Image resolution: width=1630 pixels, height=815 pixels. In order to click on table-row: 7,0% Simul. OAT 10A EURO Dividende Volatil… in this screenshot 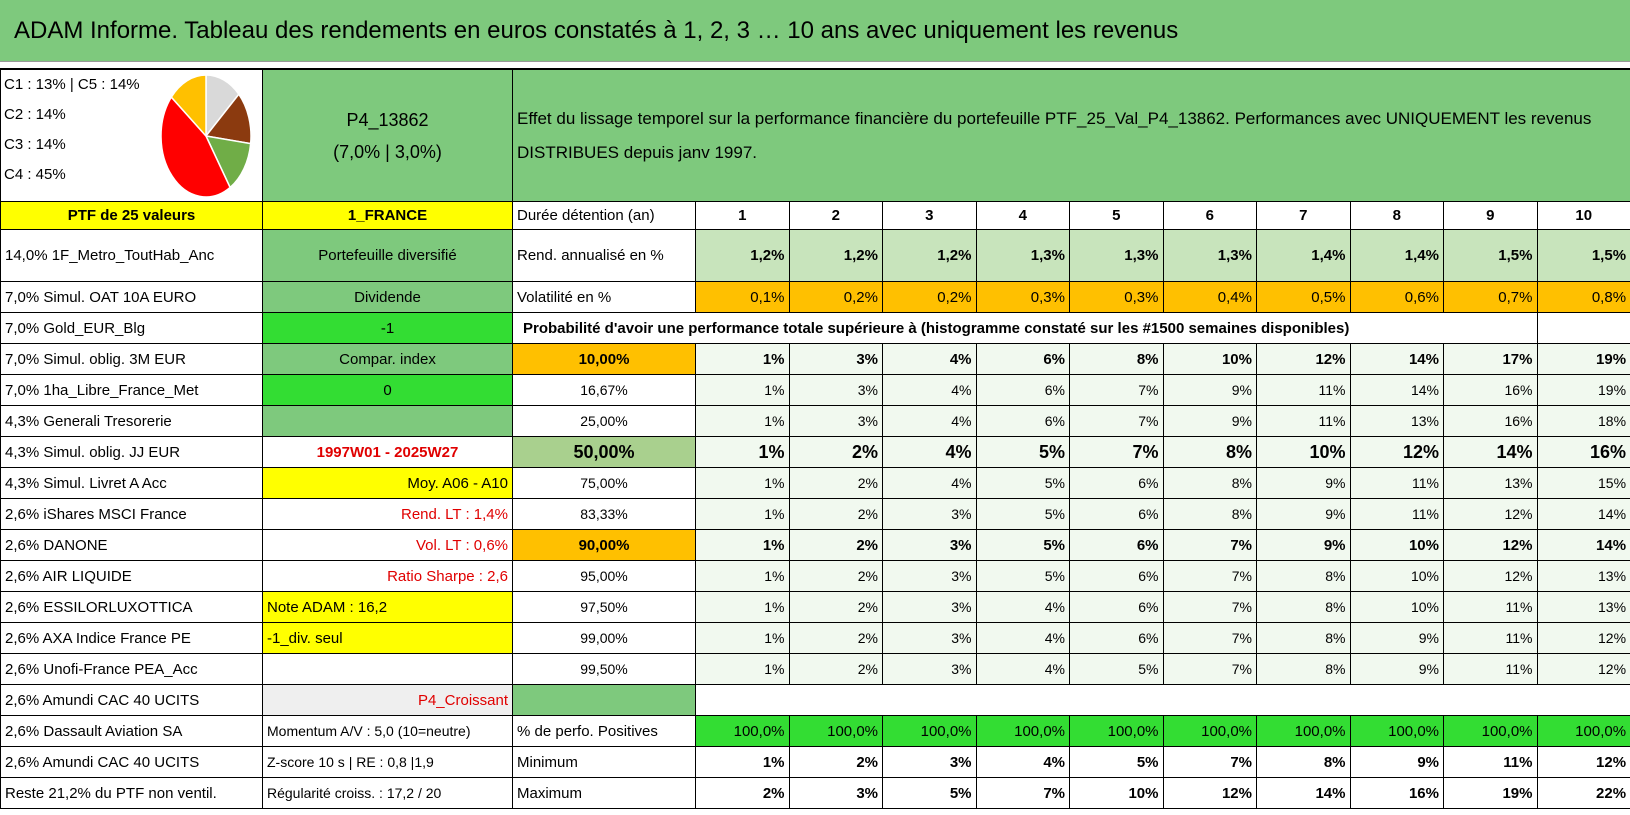, I will do `click(815, 297)`.